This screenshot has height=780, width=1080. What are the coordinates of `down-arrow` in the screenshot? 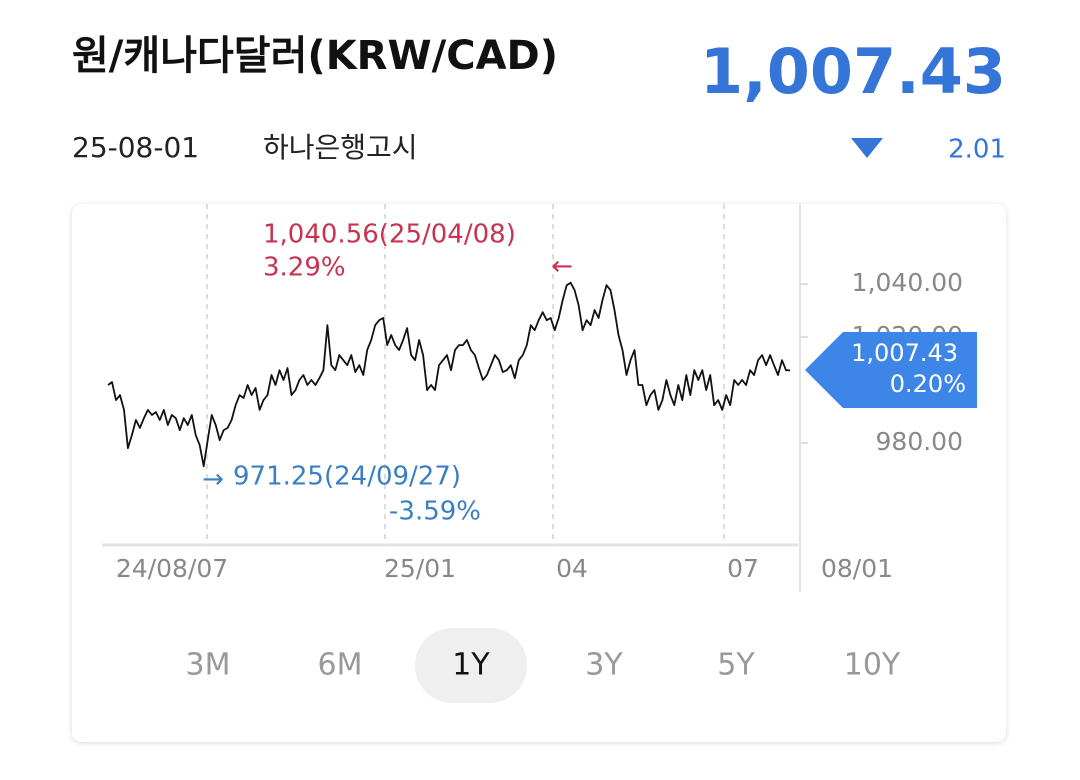 It's located at (867, 148).